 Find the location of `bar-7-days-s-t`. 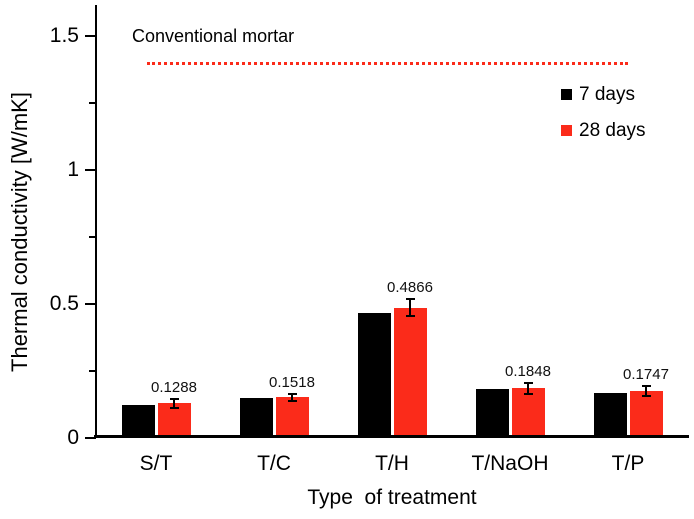

bar-7-days-s-t is located at coordinates (138, 421).